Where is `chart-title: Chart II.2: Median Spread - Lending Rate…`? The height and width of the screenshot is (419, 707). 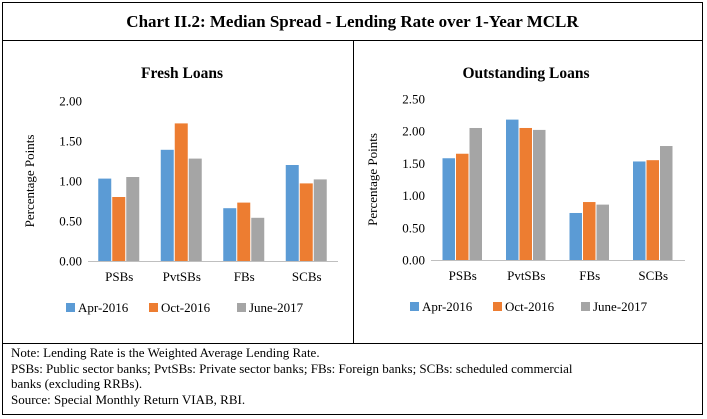
chart-title: Chart II.2: Median Spread - Lending Rate… is located at coordinates (352, 22).